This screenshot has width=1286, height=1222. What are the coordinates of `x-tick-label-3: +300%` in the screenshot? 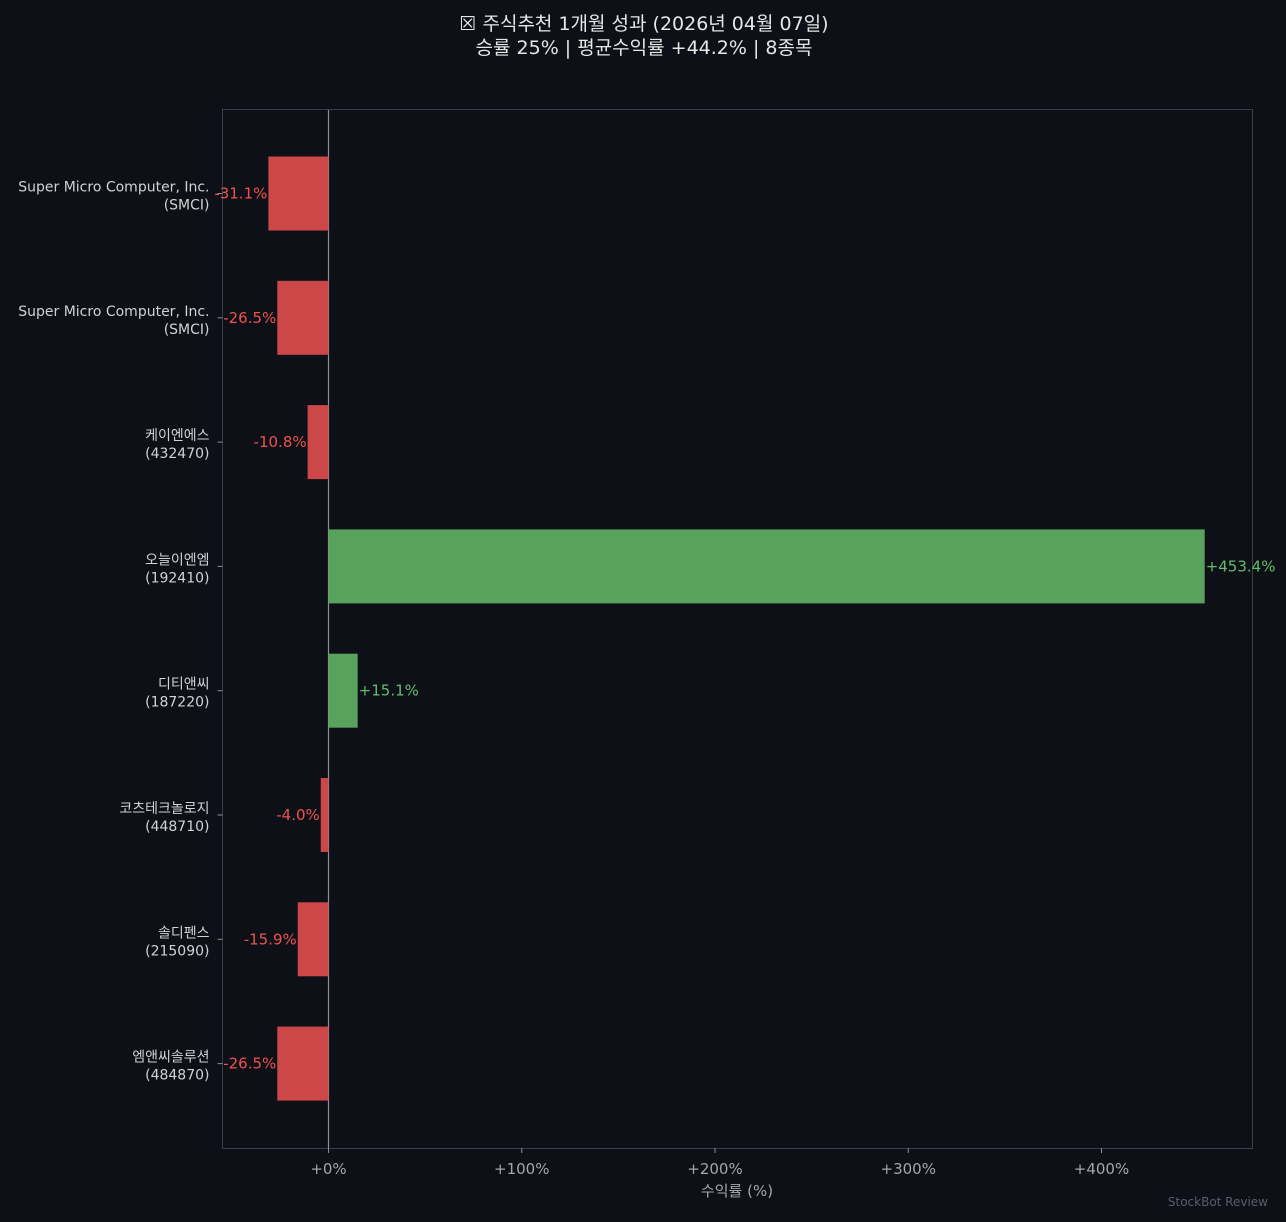 It's located at (908, 1169).